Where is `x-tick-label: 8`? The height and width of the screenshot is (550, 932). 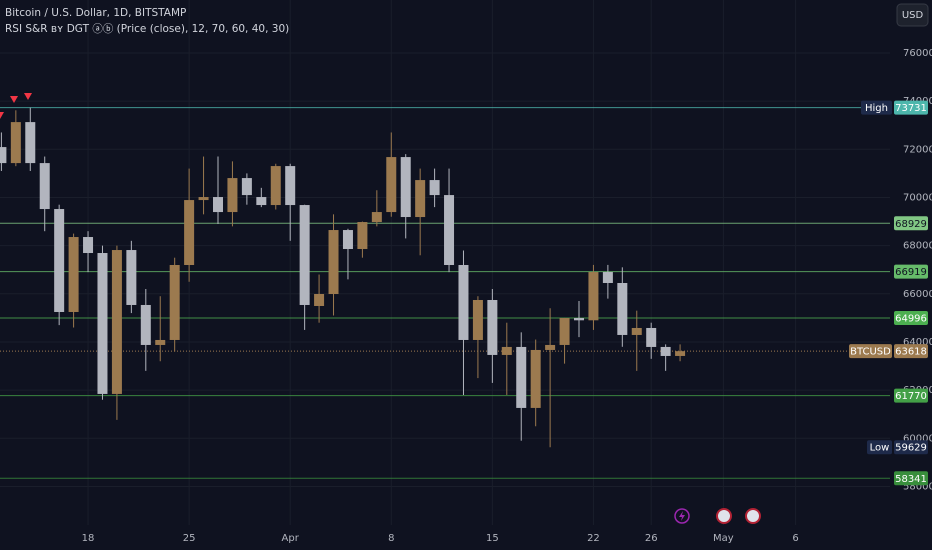
x-tick-label: 8 is located at coordinates (391, 538).